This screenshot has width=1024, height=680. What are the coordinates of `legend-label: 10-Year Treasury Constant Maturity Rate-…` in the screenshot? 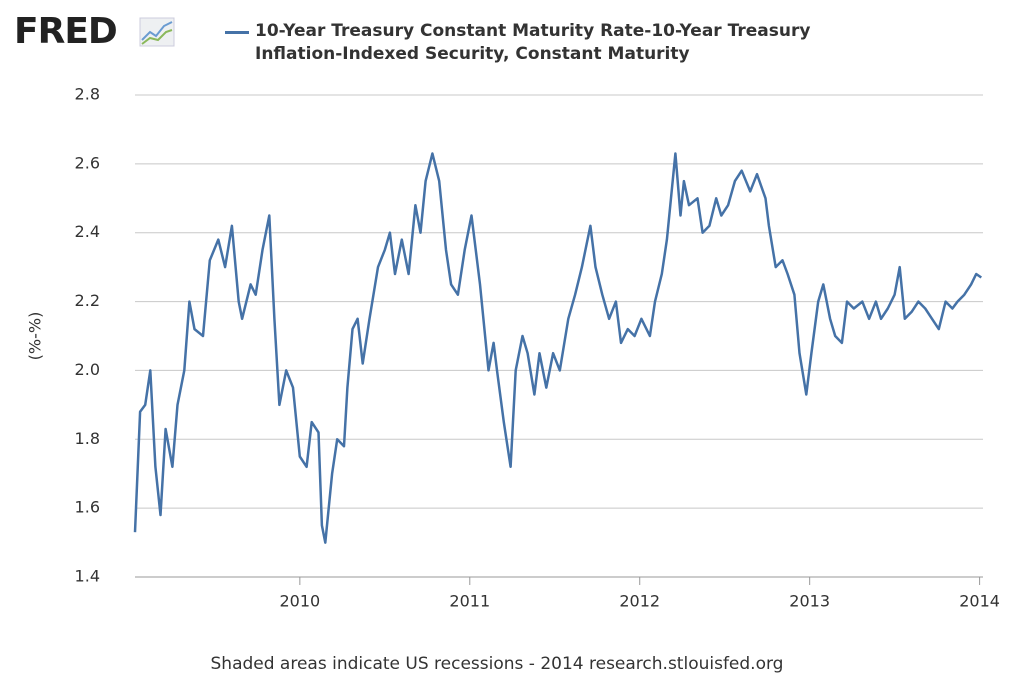 It's located at (533, 42).